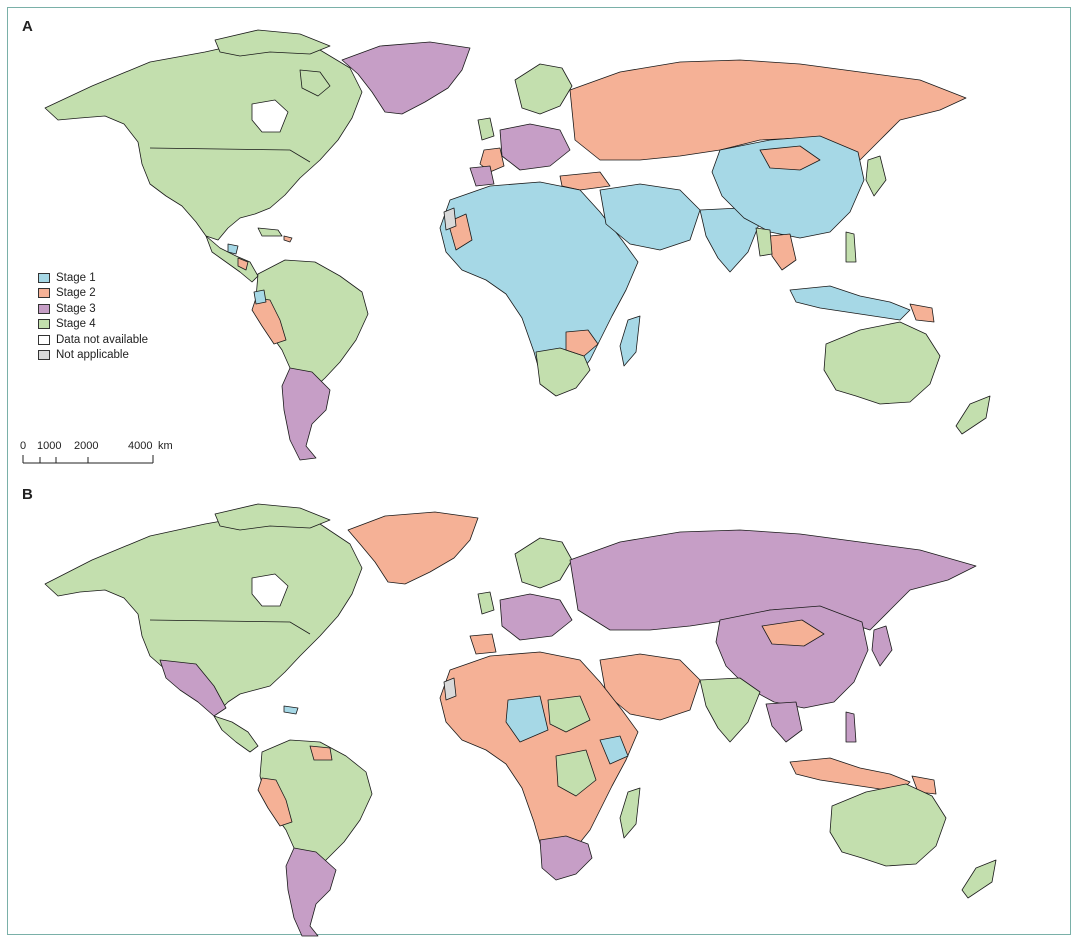  I want to click on scale-tick-1000: 1000, so click(49, 446).